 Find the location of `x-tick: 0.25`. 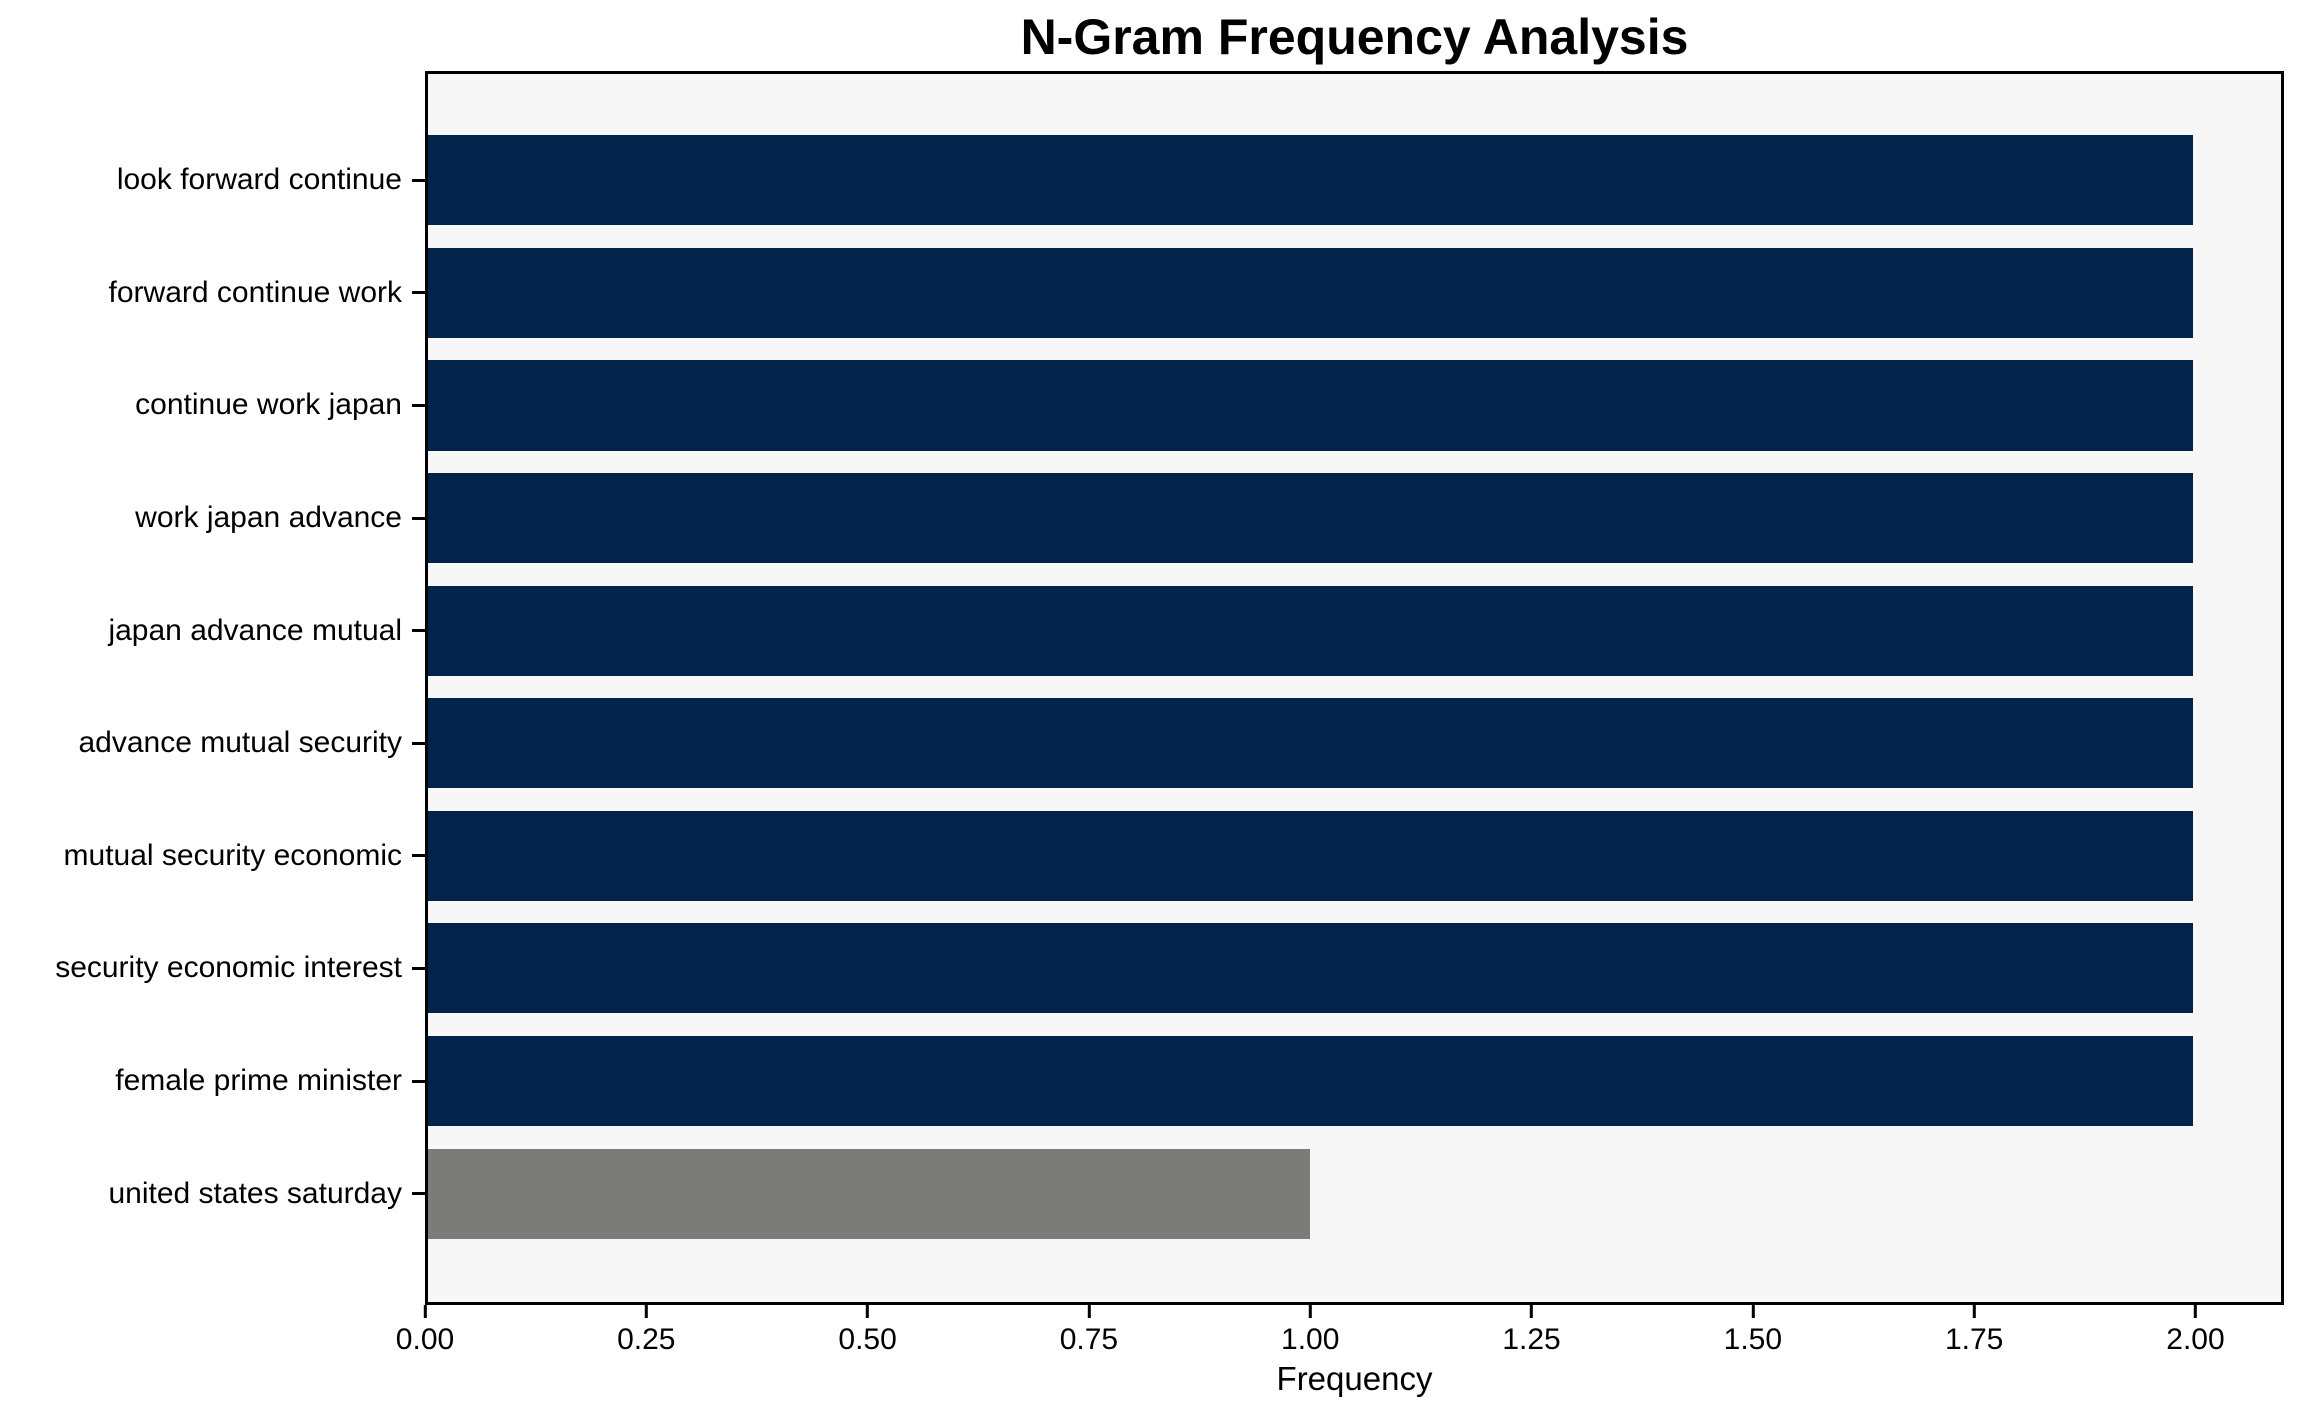

x-tick: 0.25 is located at coordinates (646, 1331).